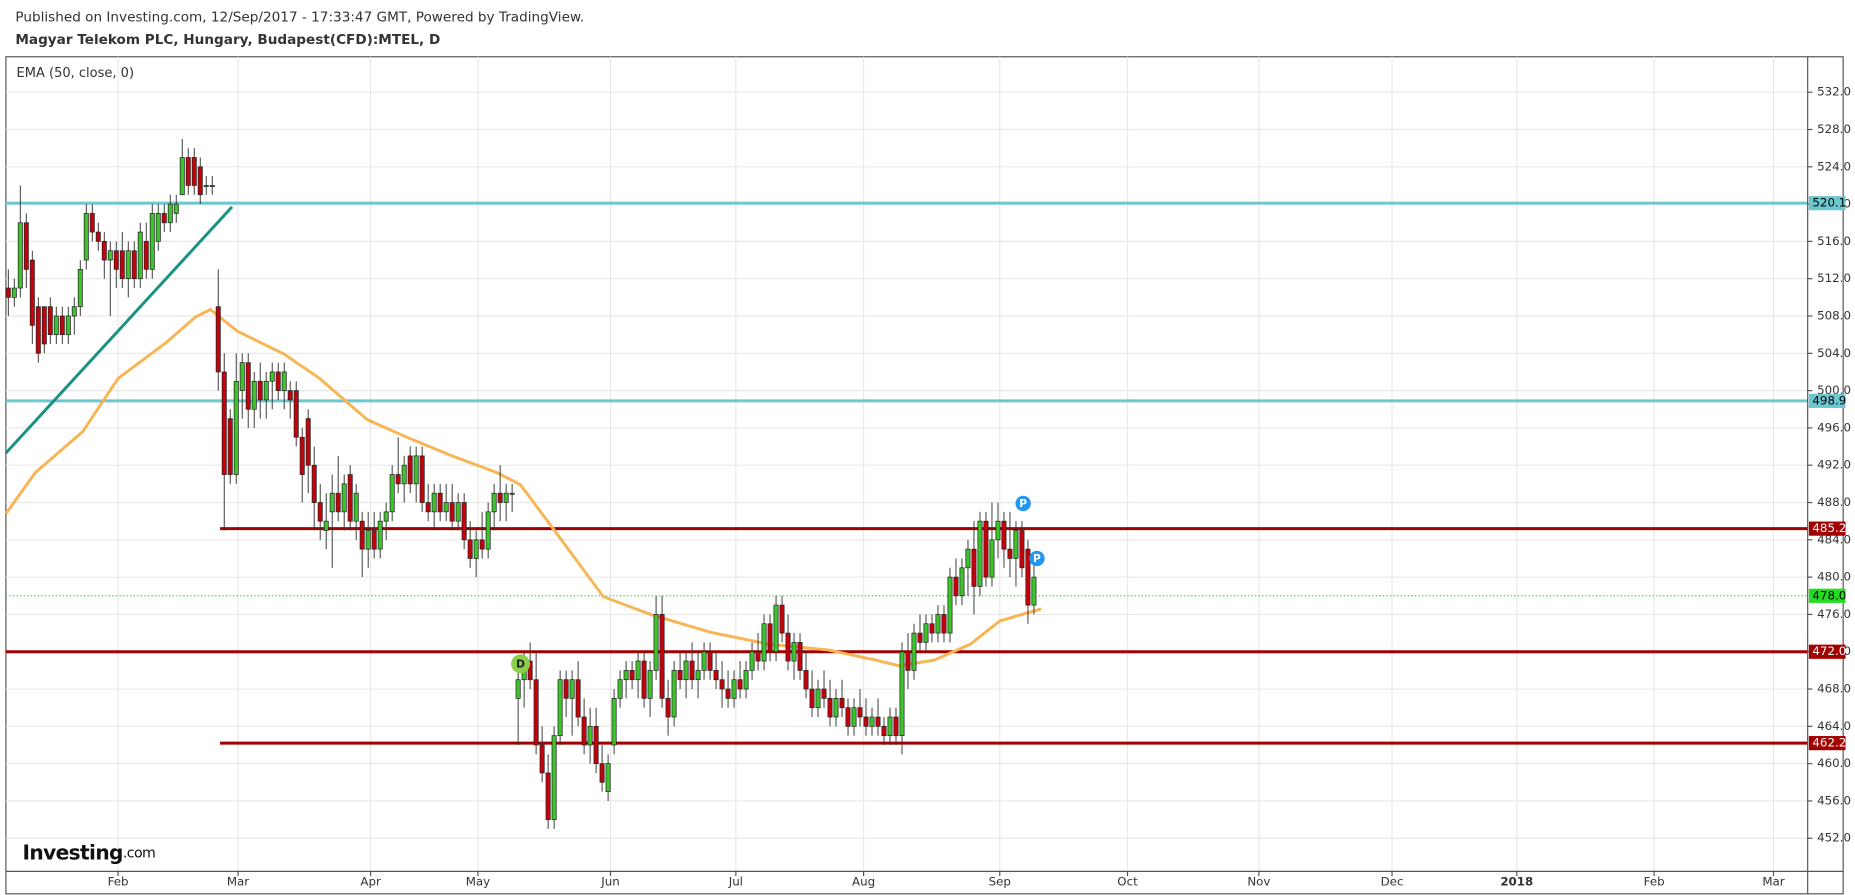 The width and height of the screenshot is (1855, 895). I want to click on y-tick-label: 508.0, so click(1834, 316).